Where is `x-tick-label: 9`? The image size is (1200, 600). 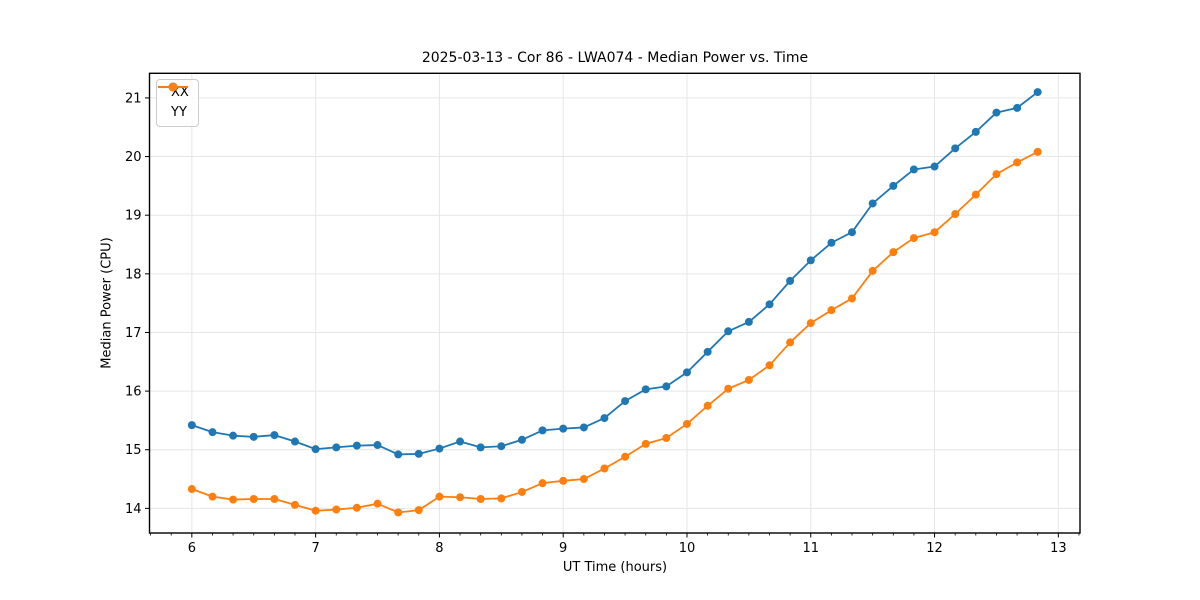 x-tick-label: 9 is located at coordinates (563, 548).